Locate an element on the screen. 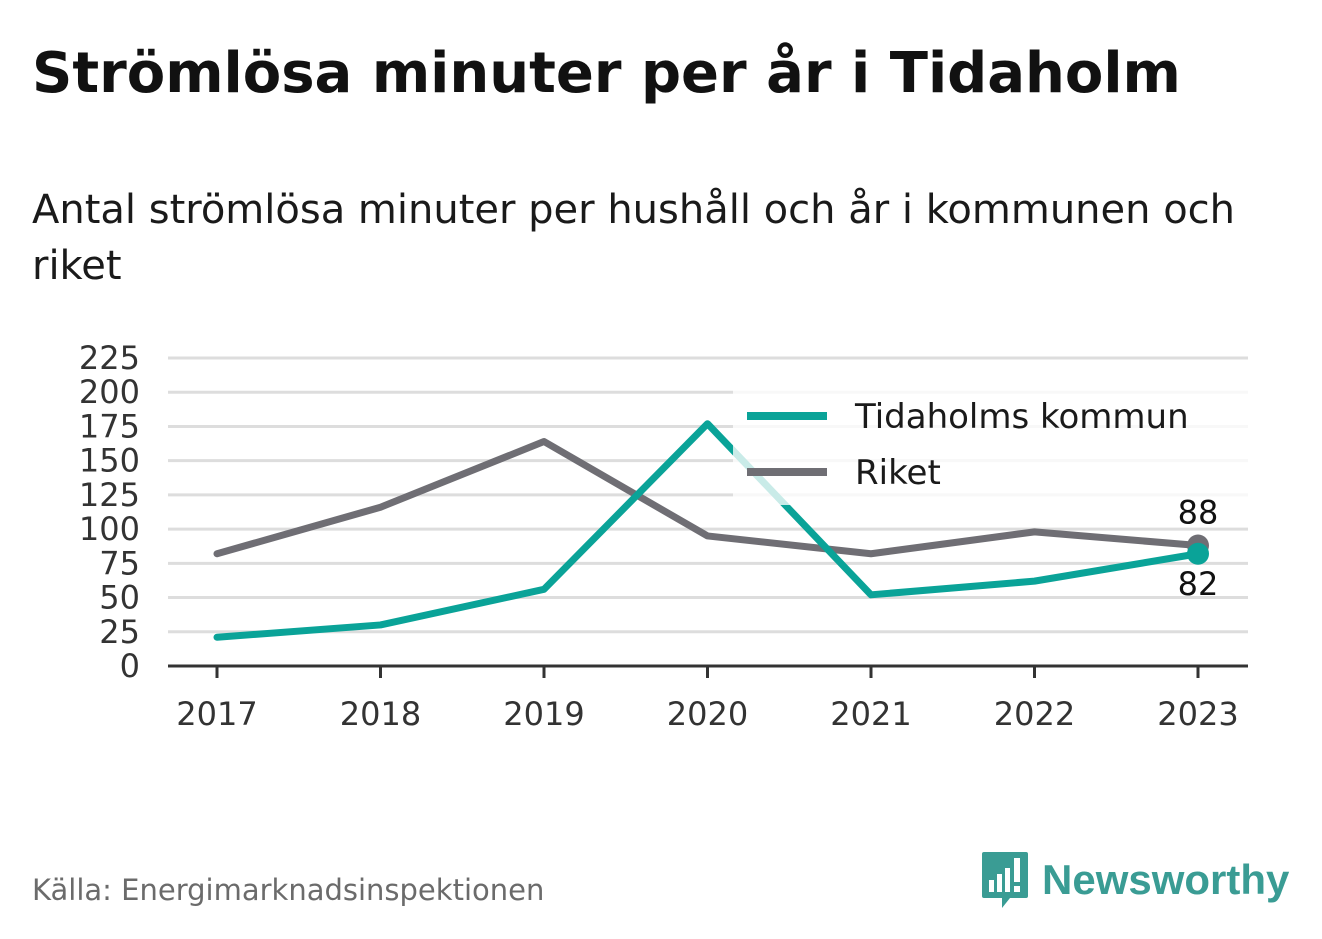 Image resolution: width=1322 pixels, height=939 pixels. y-tick-label: 200 is located at coordinates (109, 392).